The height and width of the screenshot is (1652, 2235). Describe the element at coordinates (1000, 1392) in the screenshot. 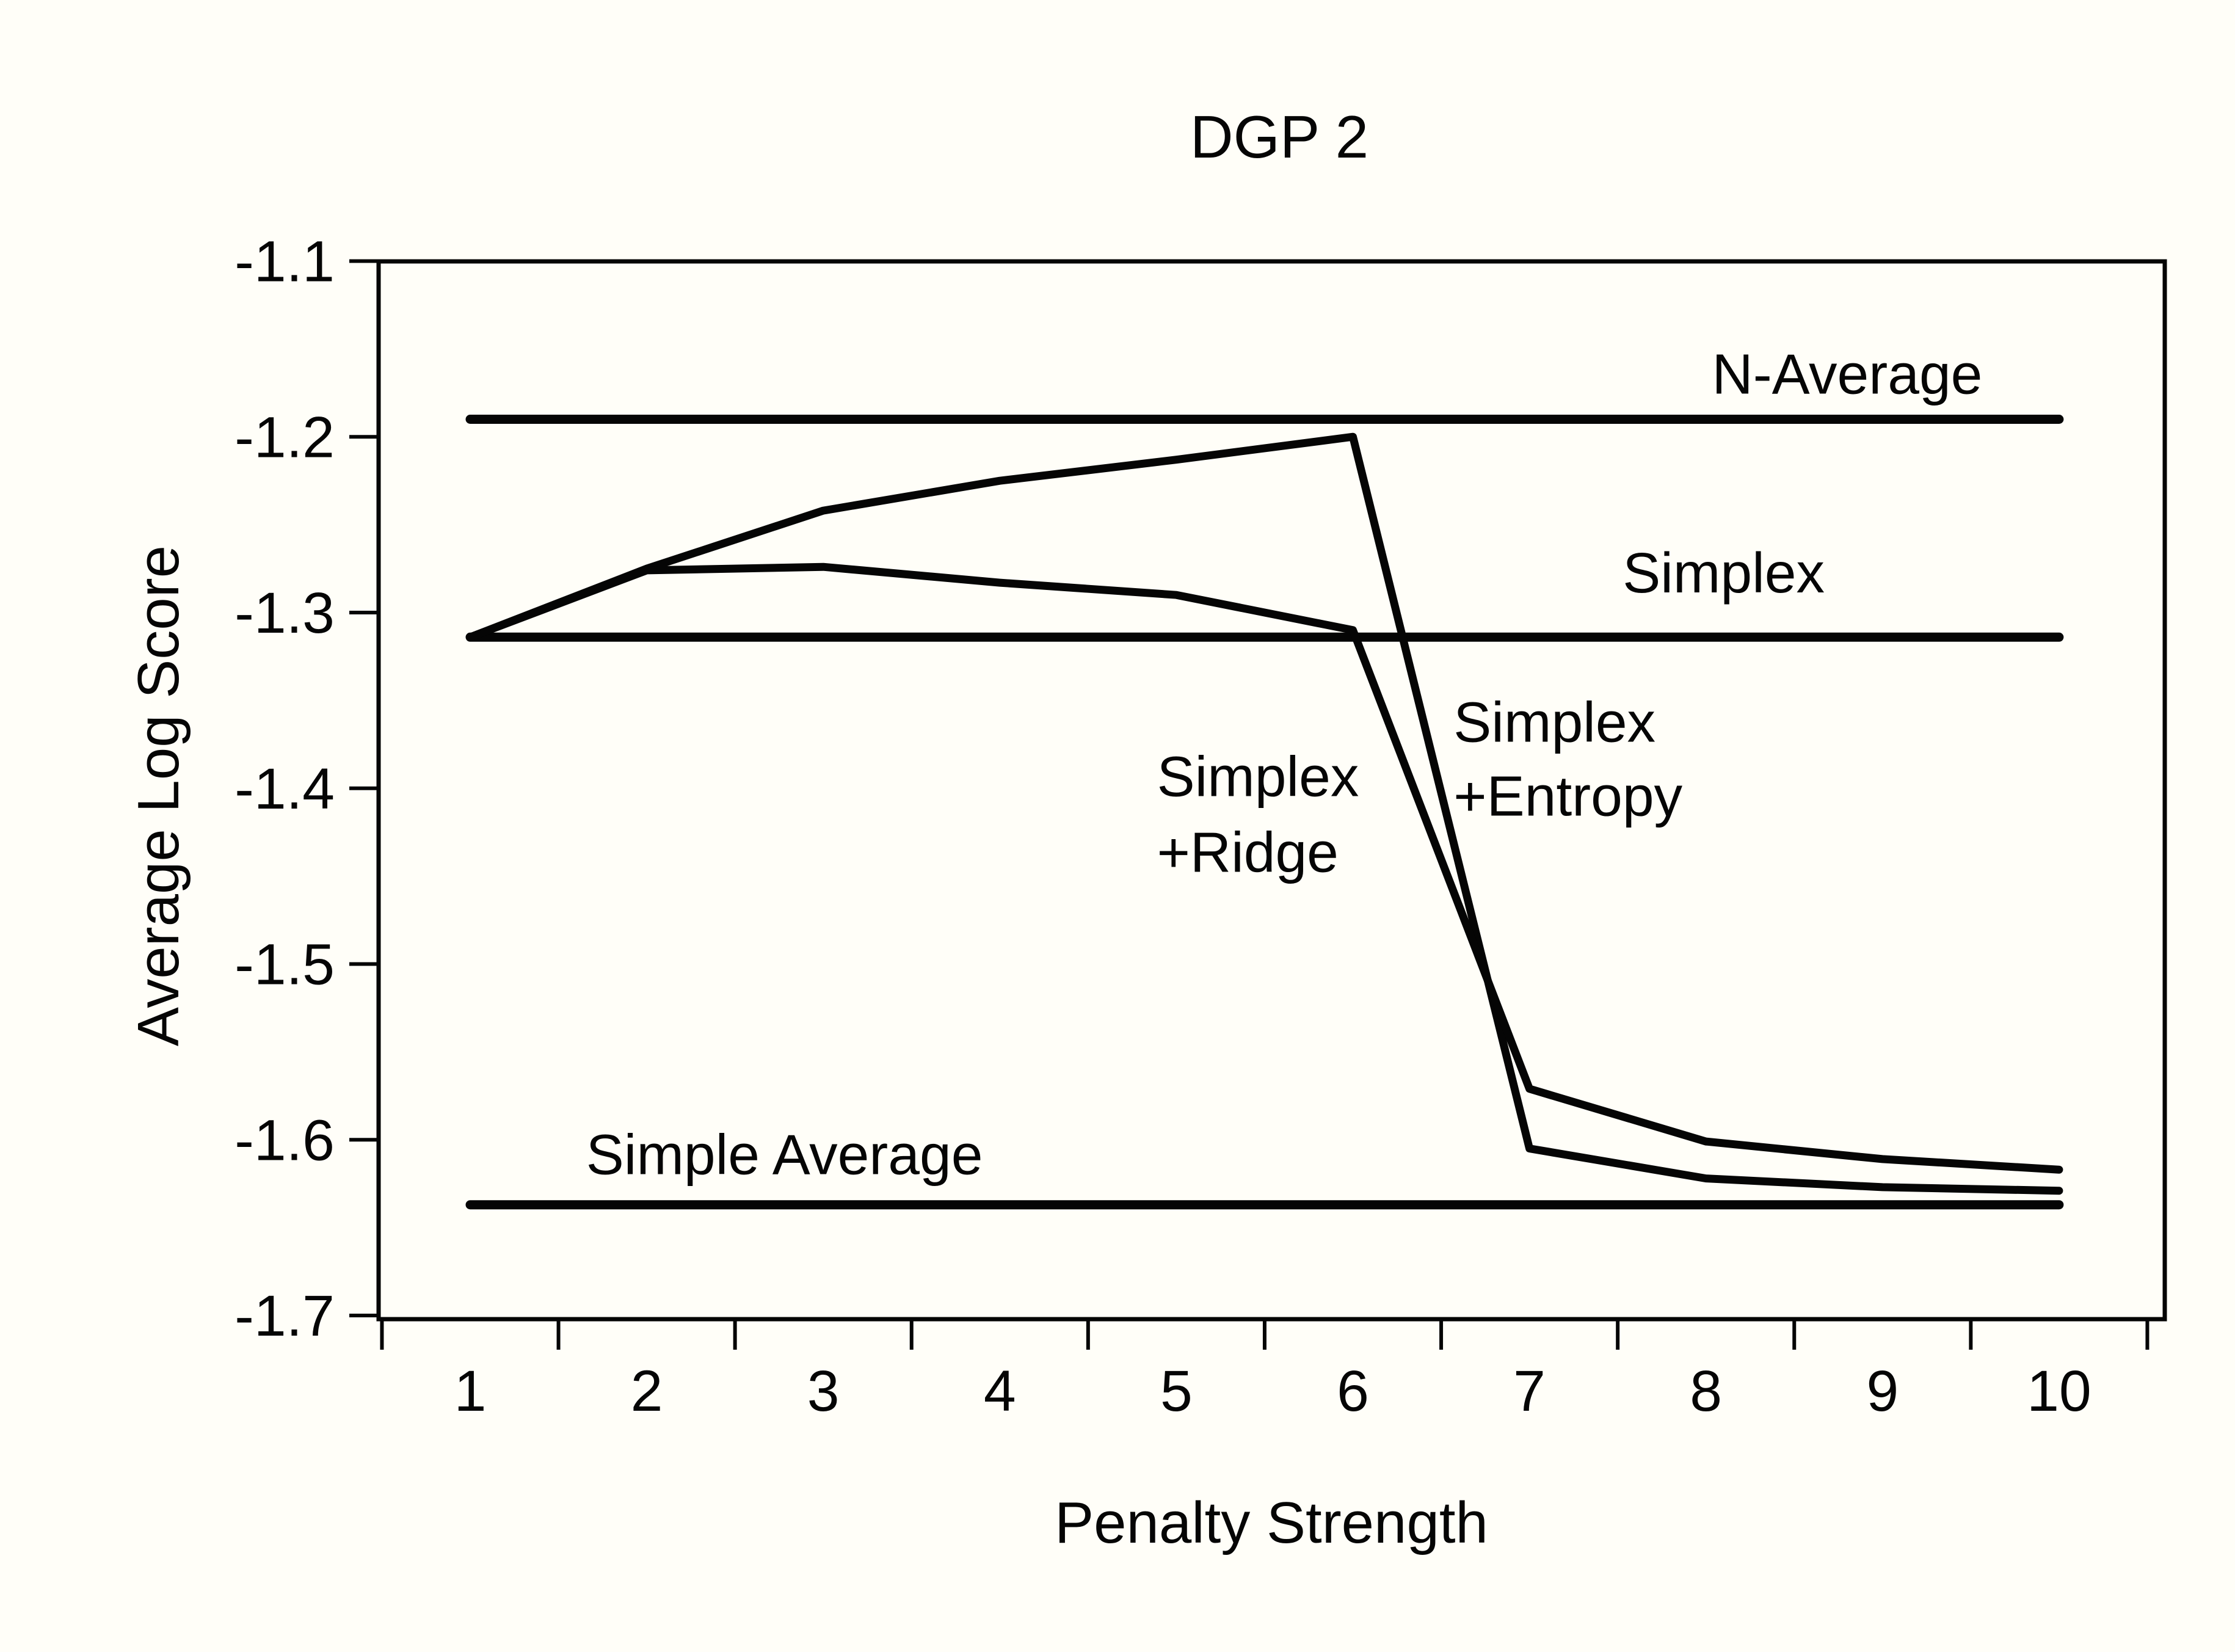

I see `x-tick-label: 4` at that location.